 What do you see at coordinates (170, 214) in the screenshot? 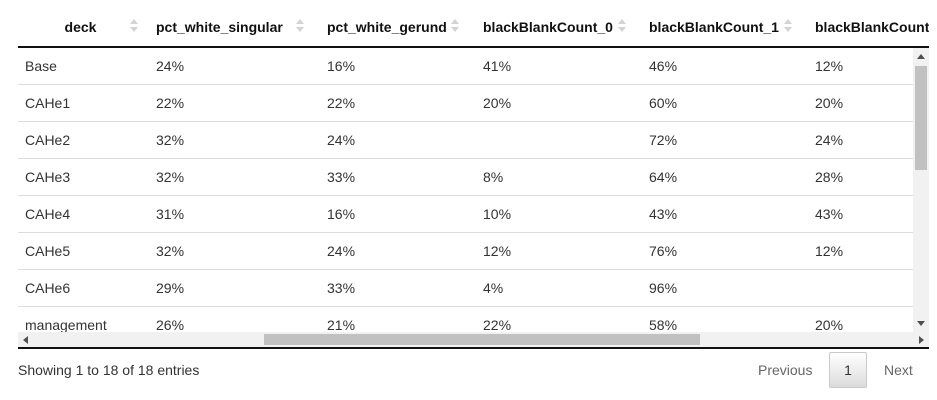
I see `cell-pct-white-singular: 31%` at bounding box center [170, 214].